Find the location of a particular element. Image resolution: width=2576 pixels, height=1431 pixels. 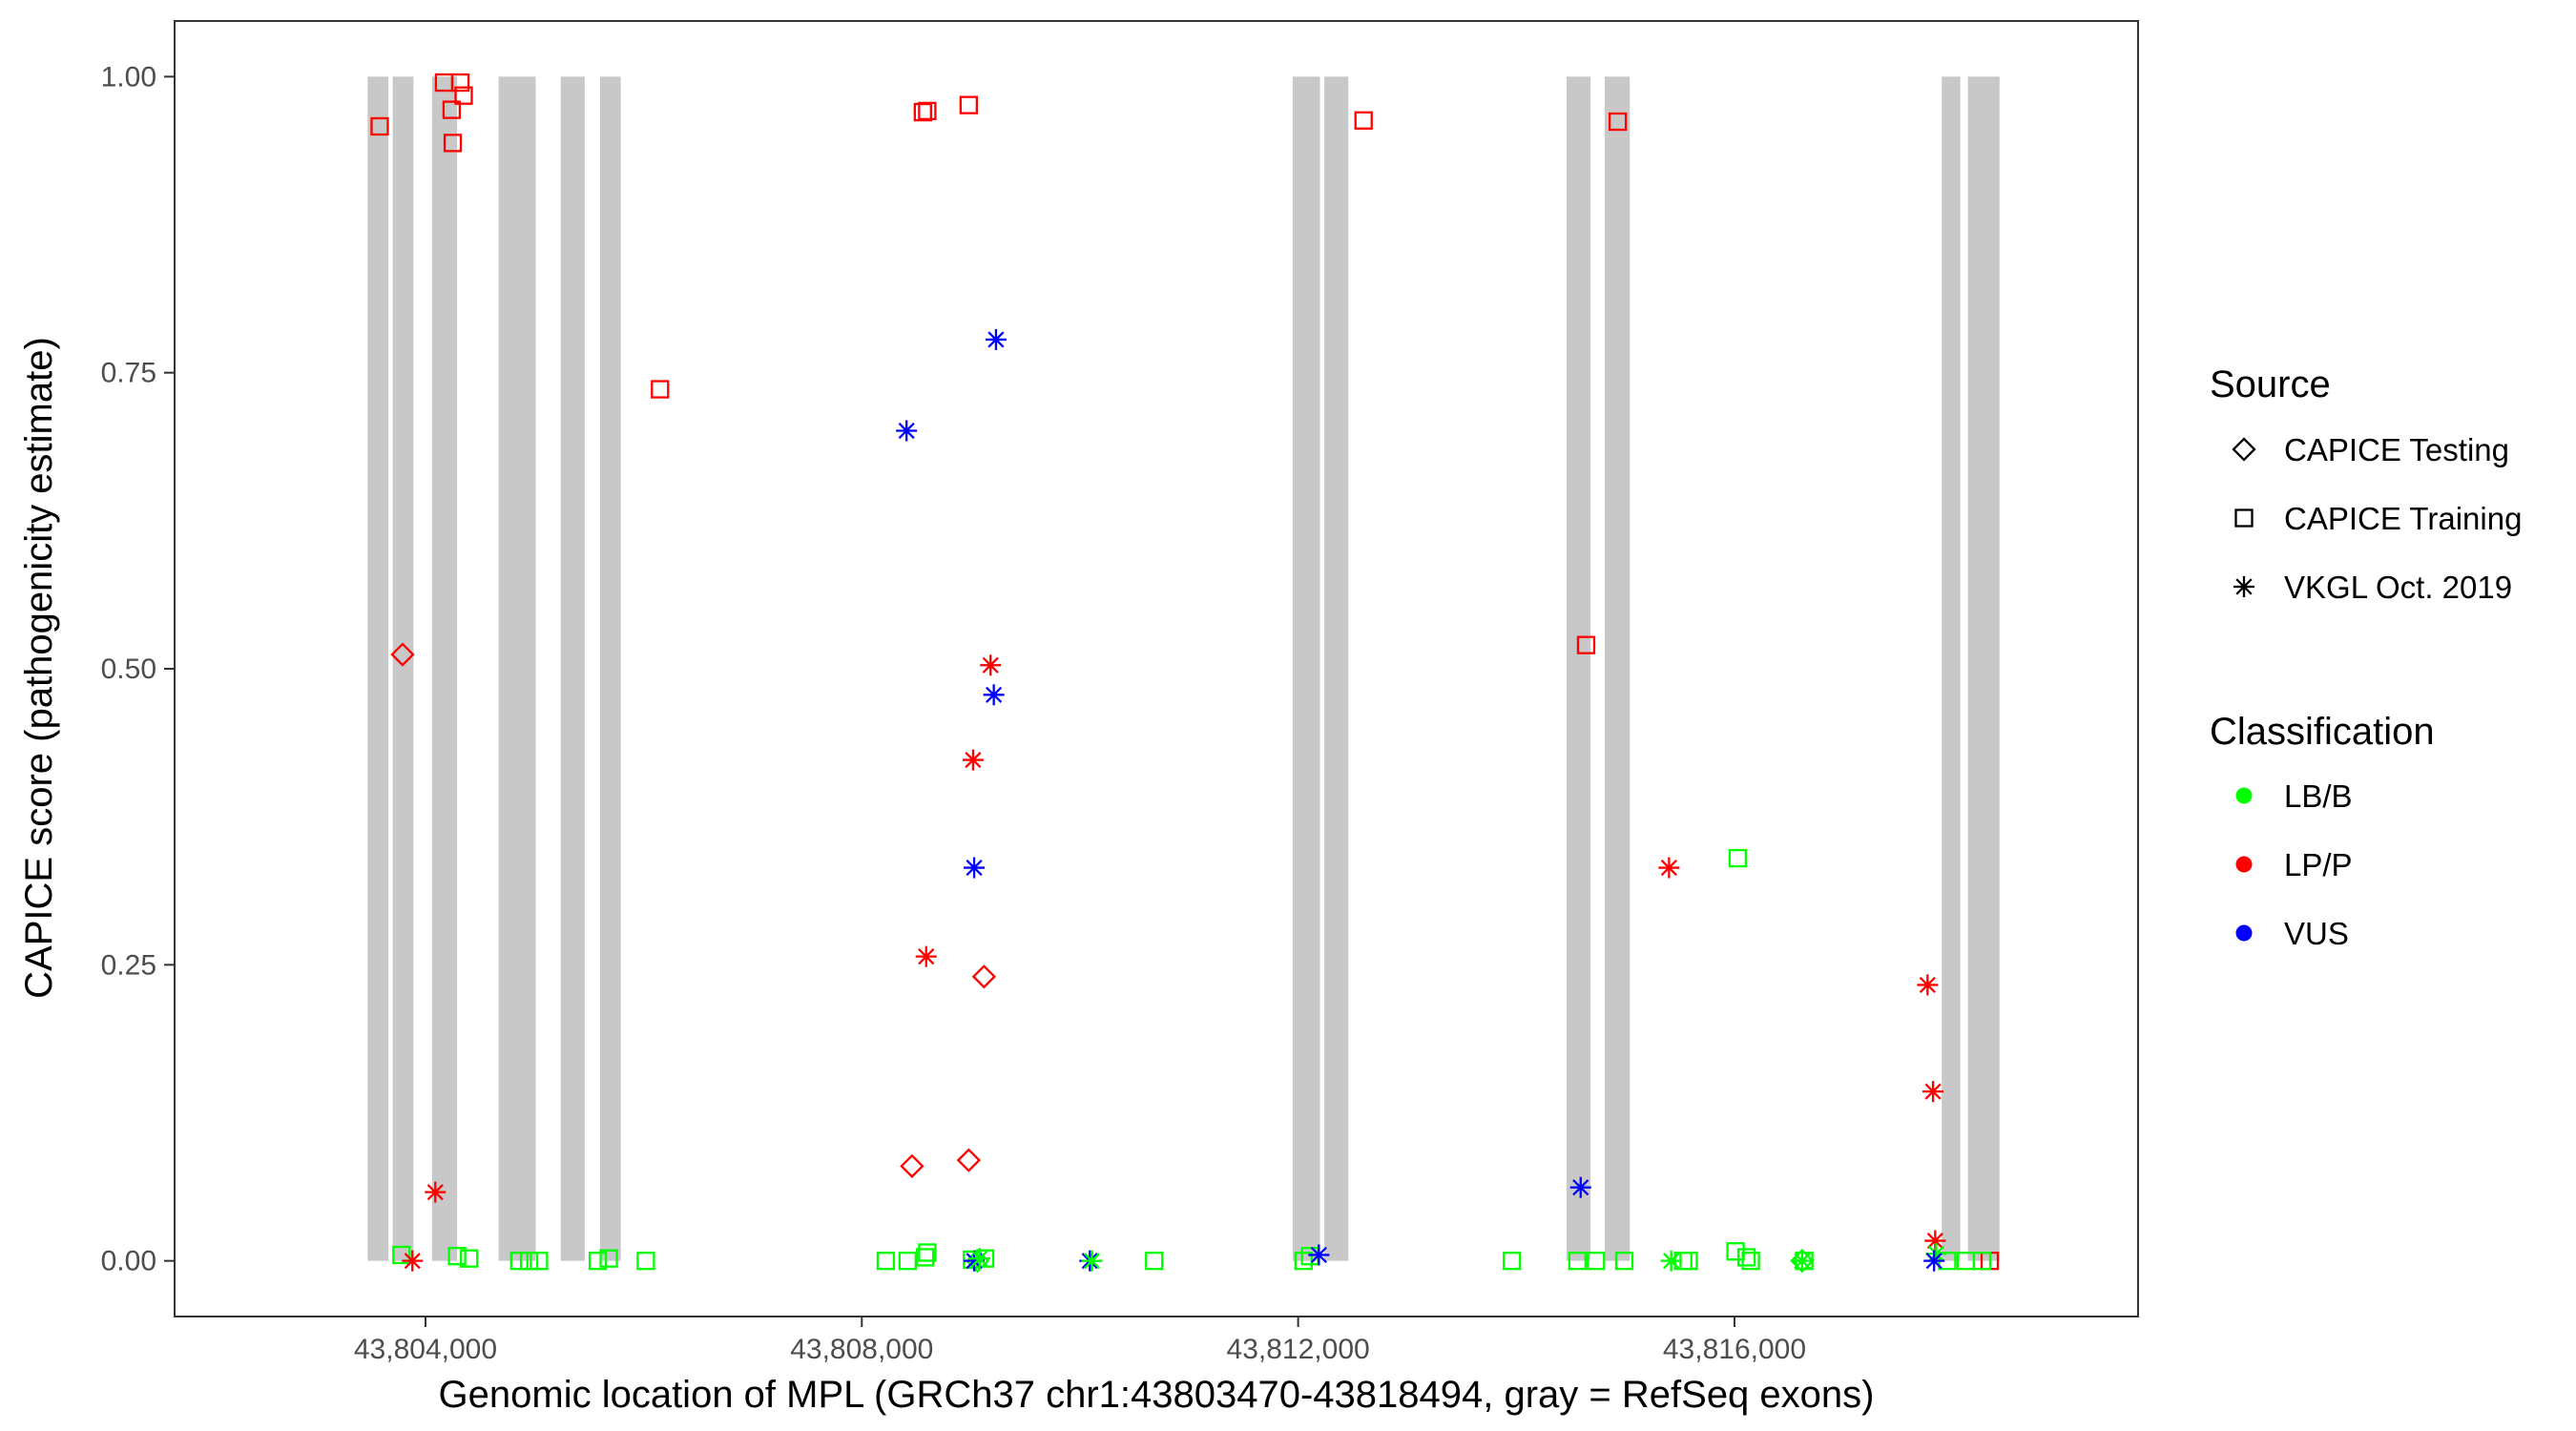

y-tick-label: 0.00 is located at coordinates (128, 1262).